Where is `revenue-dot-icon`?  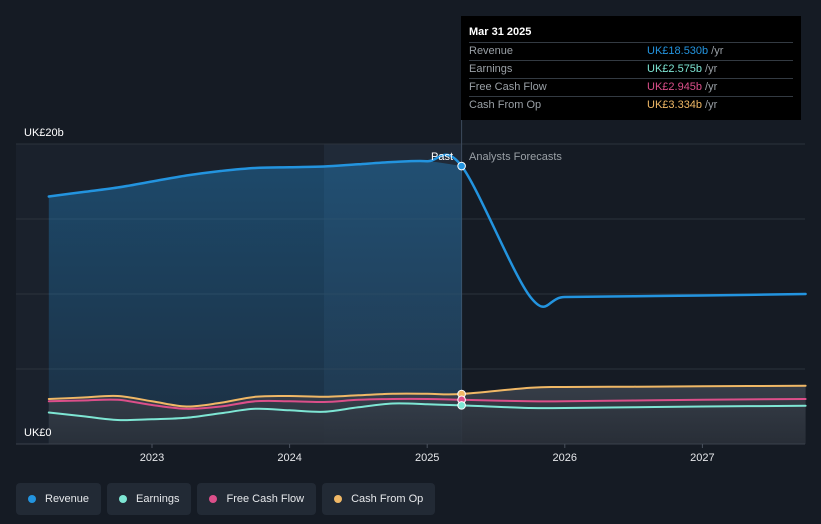 revenue-dot-icon is located at coordinates (32, 499).